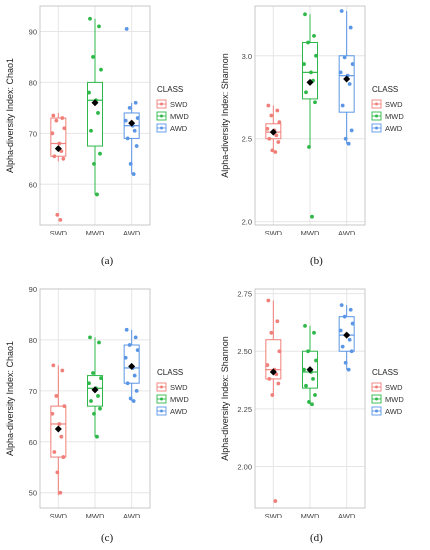  I want to click on y-axis-label: Alpha-diversity Index: Chao1, so click(10, 398).